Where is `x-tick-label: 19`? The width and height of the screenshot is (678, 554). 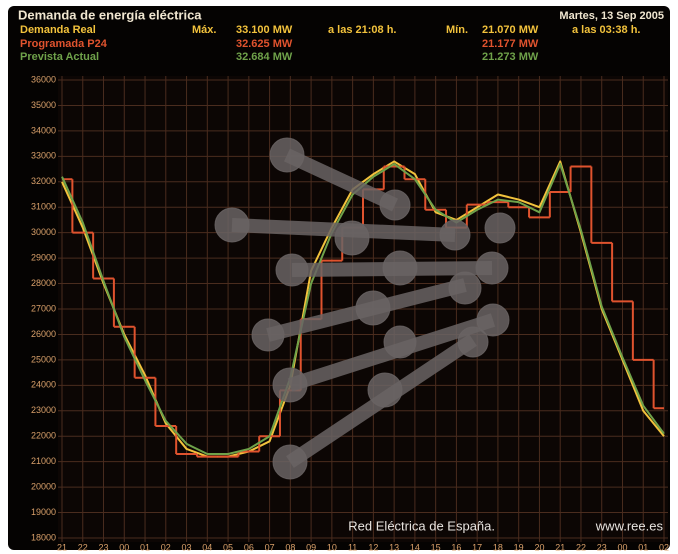 x-tick-label: 19 is located at coordinates (519, 547).